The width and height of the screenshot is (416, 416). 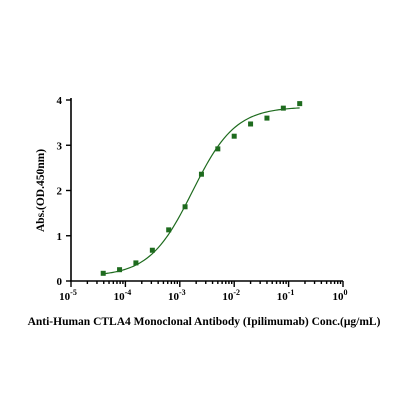 What do you see at coordinates (41, 190) in the screenshot?
I see `y-axis-title: Abs.(OD.450nm)` at bounding box center [41, 190].